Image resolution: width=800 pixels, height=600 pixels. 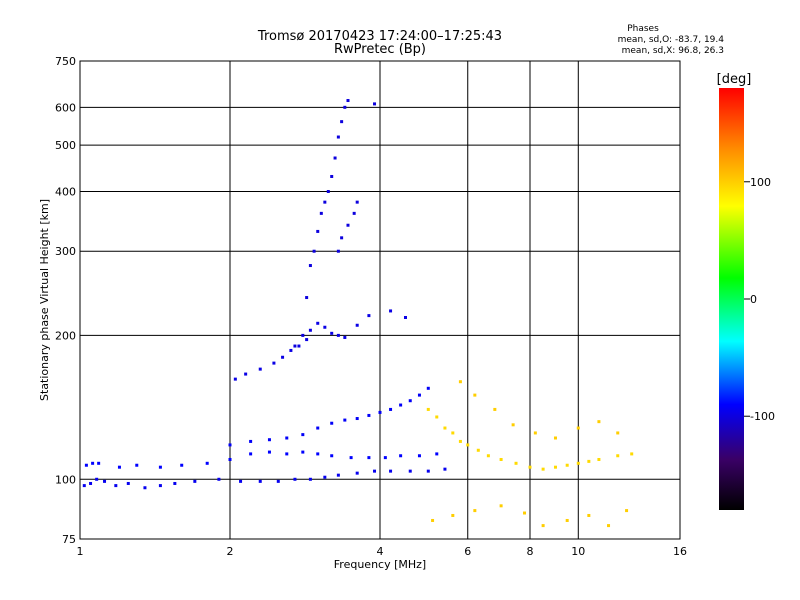 I want to click on stats-heading: Phases, so click(x=643, y=29).